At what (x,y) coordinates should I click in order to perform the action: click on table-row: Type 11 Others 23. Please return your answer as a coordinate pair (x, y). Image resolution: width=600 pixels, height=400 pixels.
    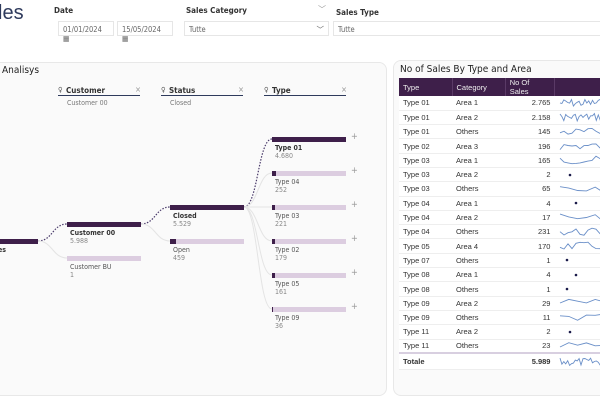
    Looking at the image, I should click on (499, 346).